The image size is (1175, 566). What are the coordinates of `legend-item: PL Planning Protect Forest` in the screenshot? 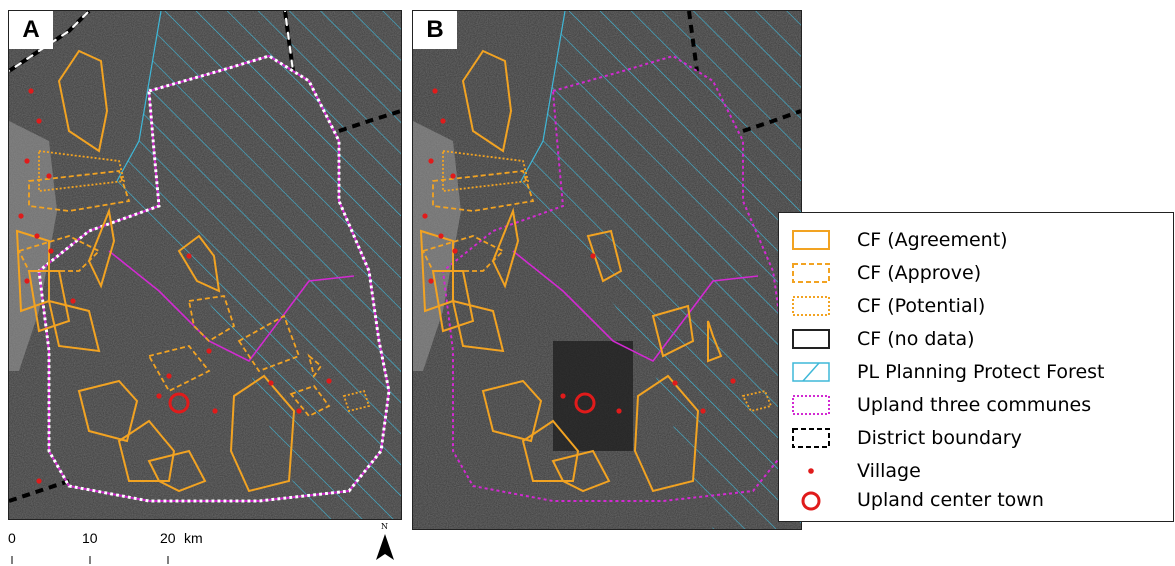 It's located at (976, 372).